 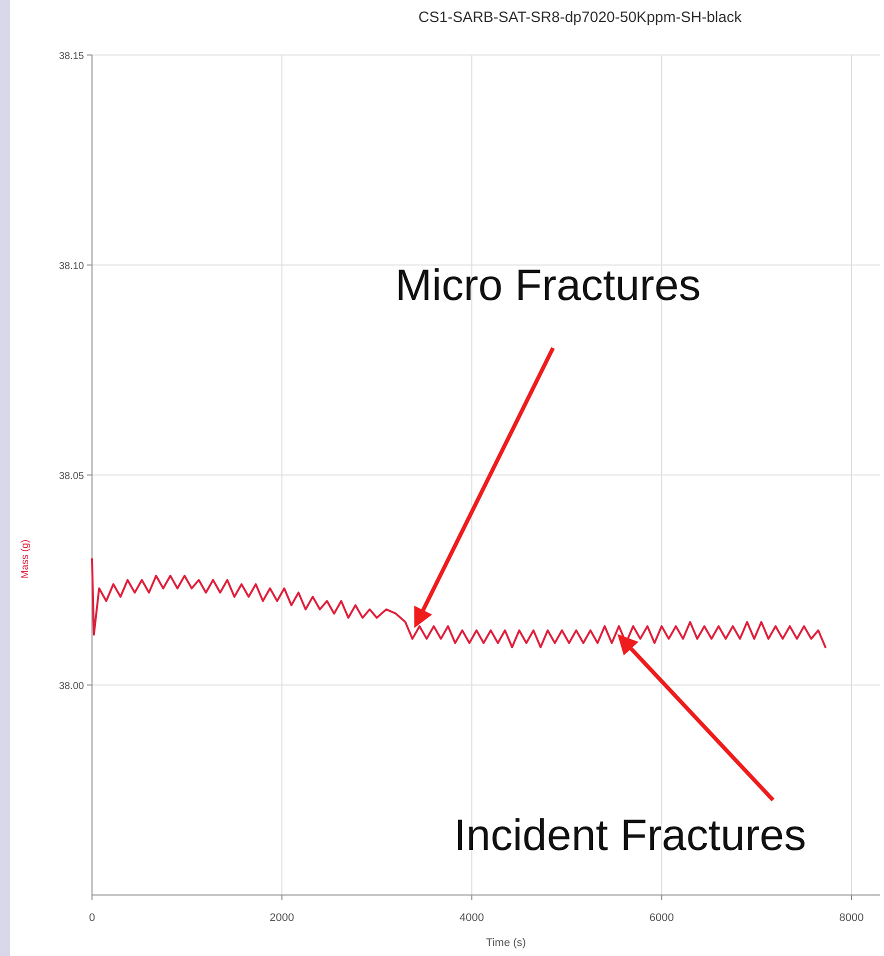 What do you see at coordinates (661, 918) in the screenshot?
I see `x-tick-label: 6000` at bounding box center [661, 918].